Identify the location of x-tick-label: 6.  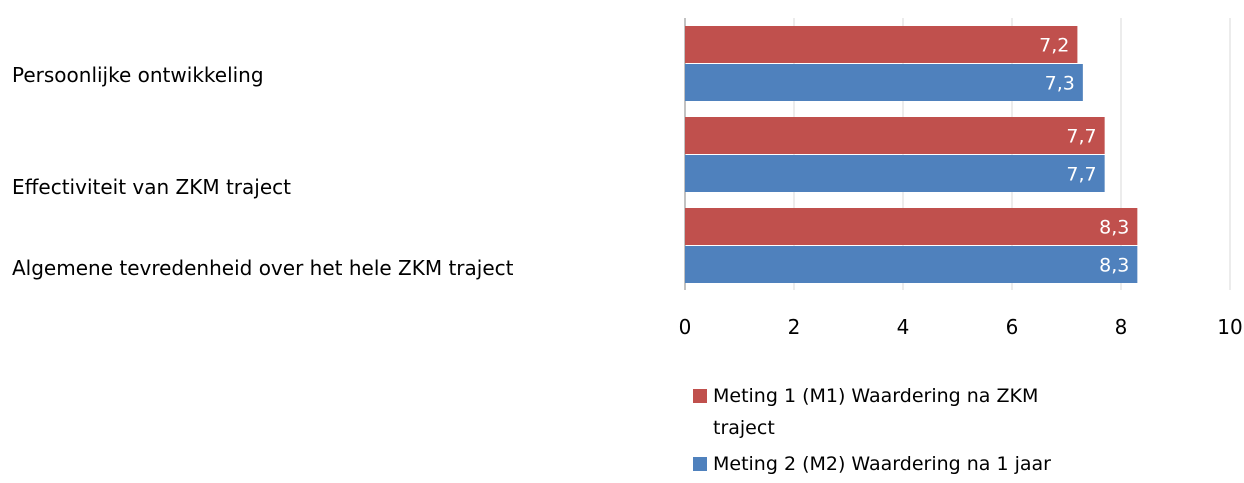
(1012, 327).